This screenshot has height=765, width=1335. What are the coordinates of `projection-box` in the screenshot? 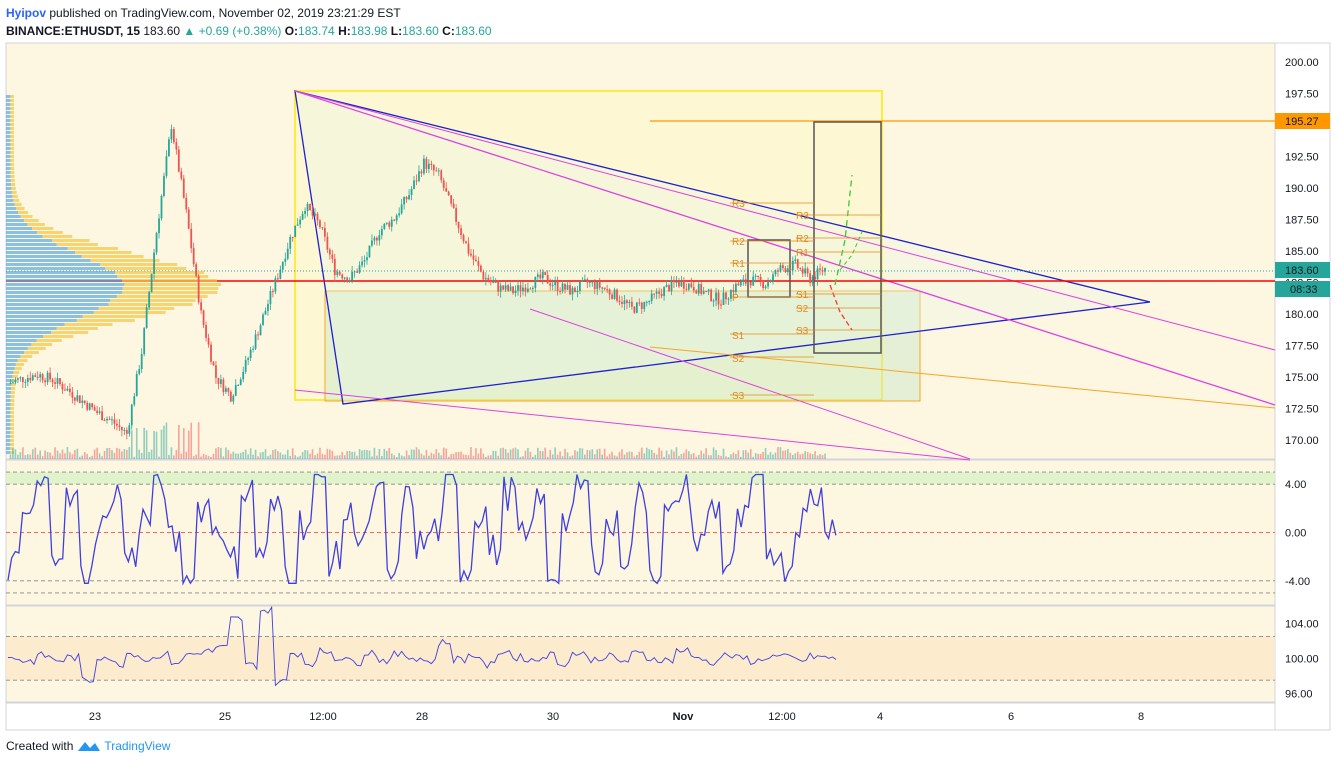 It's located at (847, 237).